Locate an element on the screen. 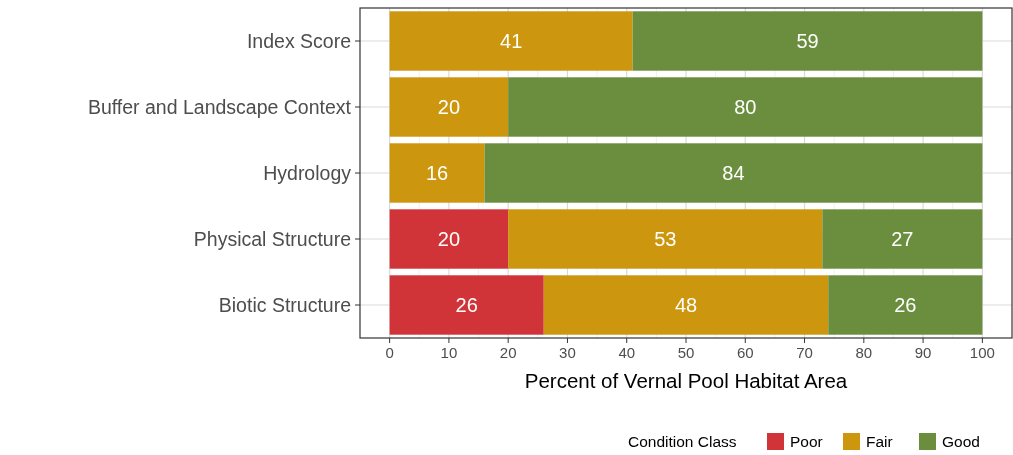  x-axis-title: Percent of Vernal Pool Habitat Area is located at coordinates (686, 380).